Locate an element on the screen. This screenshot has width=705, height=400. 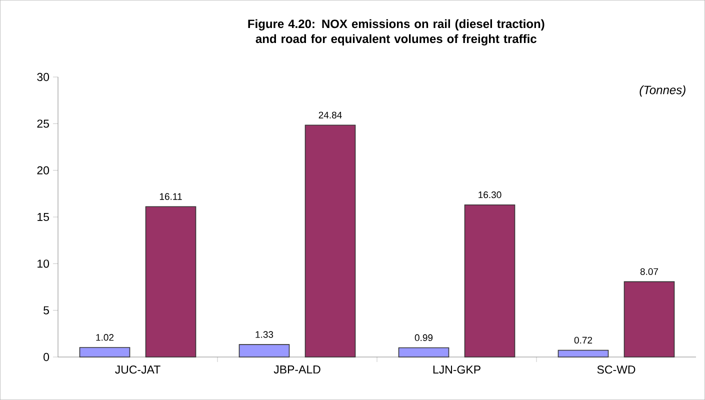
data-label: 0.99 is located at coordinates (423, 338).